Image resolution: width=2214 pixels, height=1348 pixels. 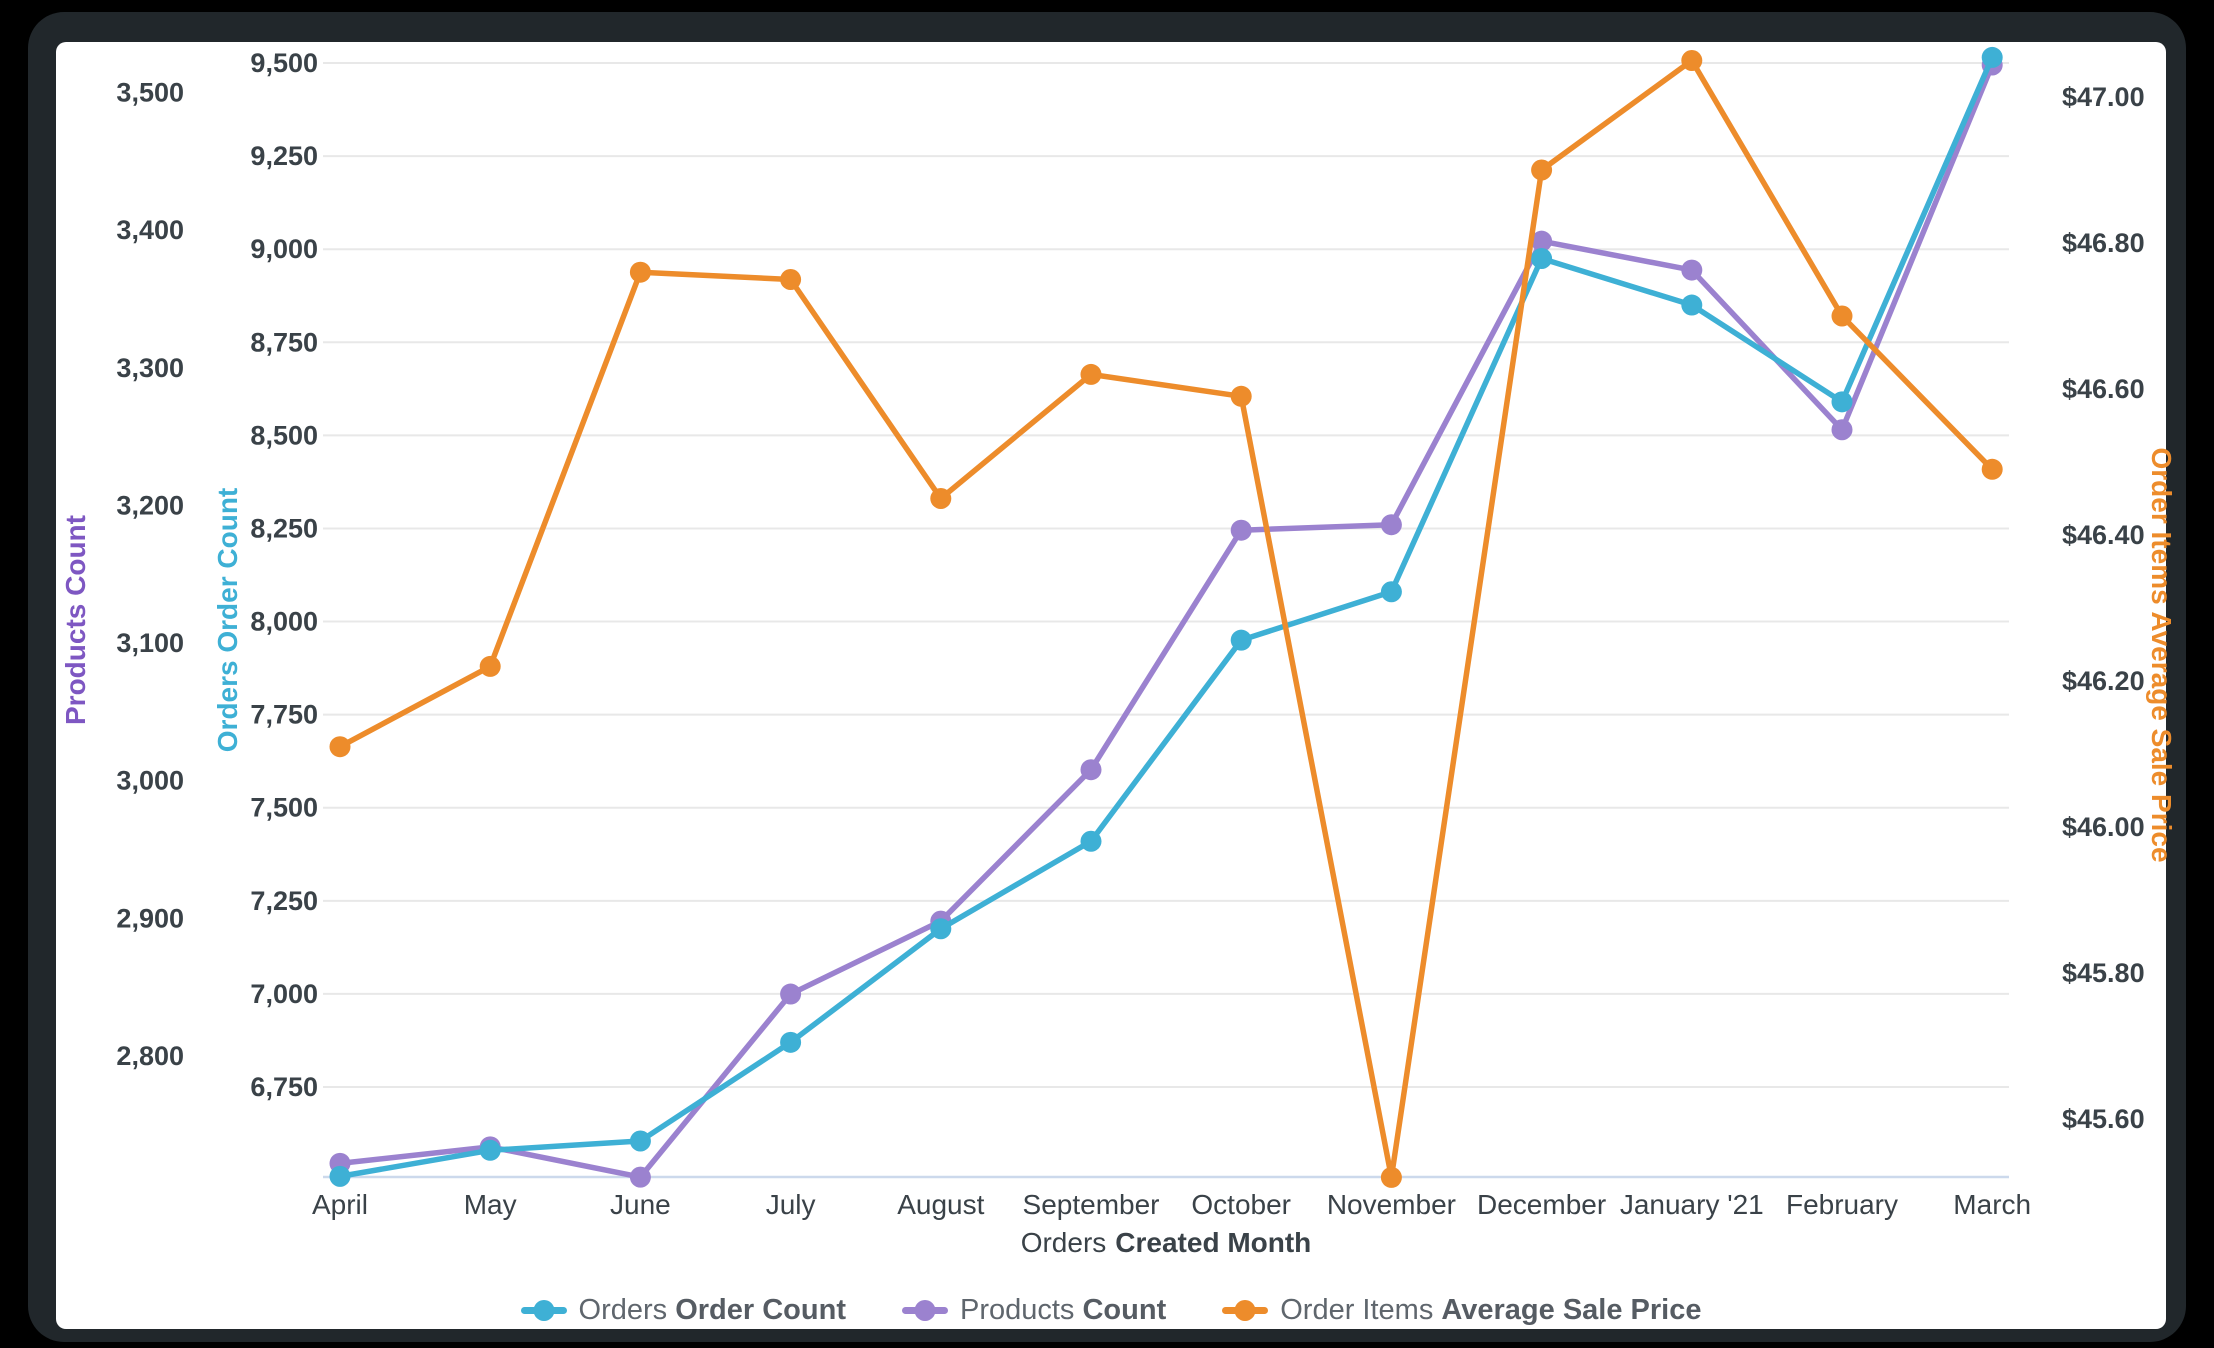 What do you see at coordinates (640, 1204) in the screenshot?
I see `x-axis-label: June` at bounding box center [640, 1204].